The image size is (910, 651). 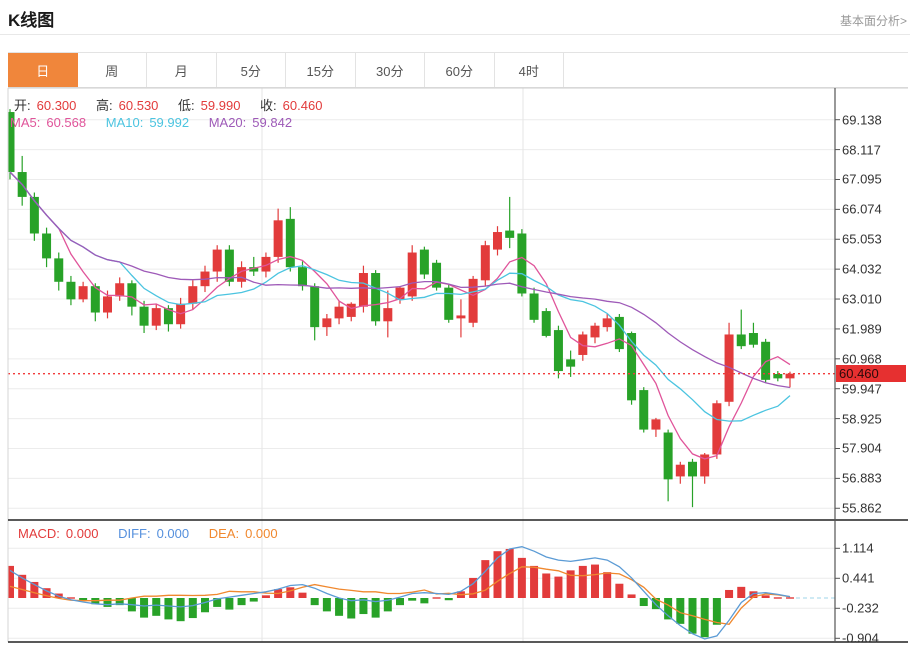 I want to click on price-tick-label: 68.117, so click(x=861, y=150).